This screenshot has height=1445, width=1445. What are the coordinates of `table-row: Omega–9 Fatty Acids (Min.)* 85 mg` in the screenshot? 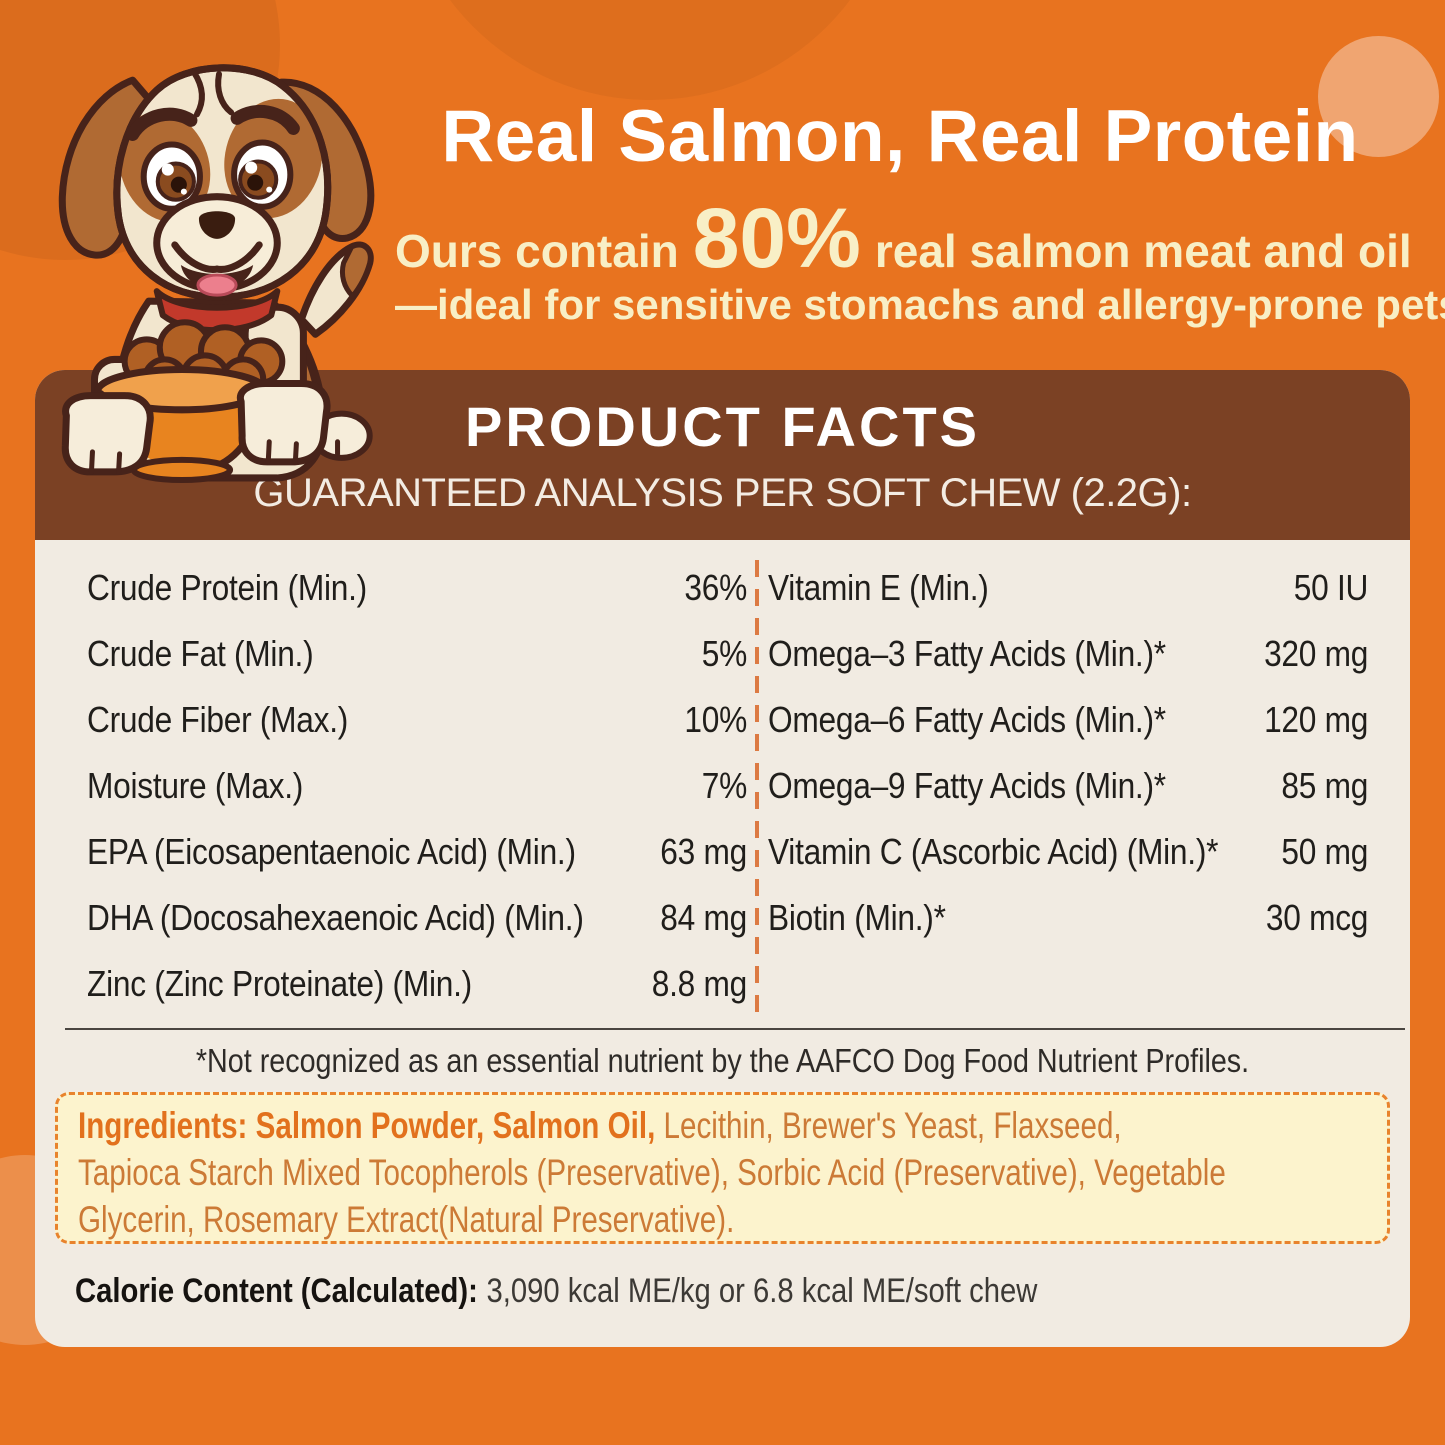 It's located at (1068, 786).